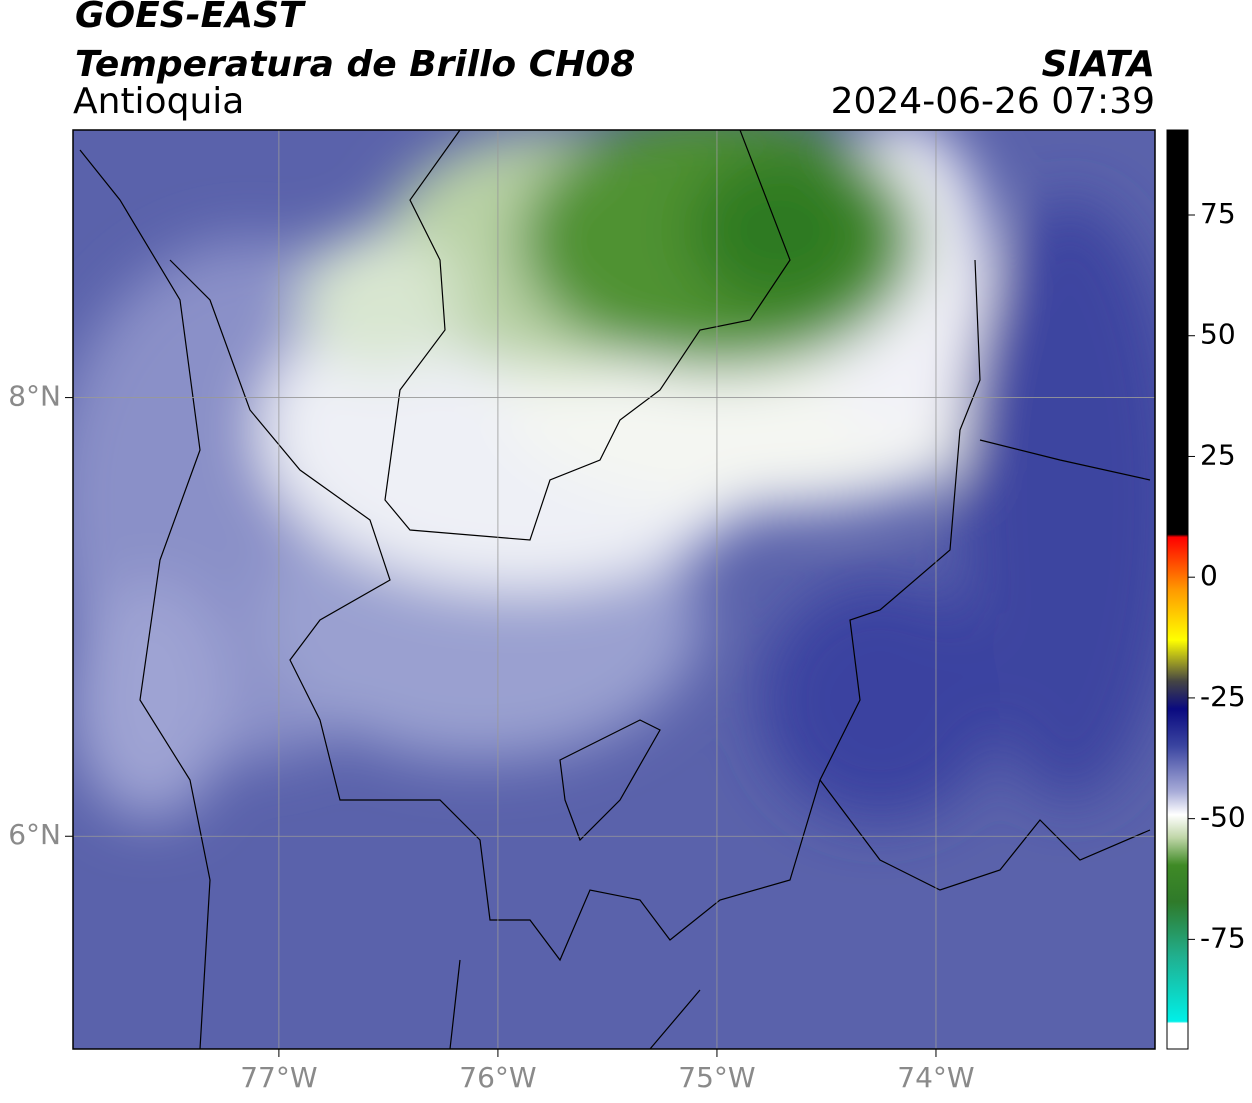 The height and width of the screenshot is (1103, 1252). Describe the element at coordinates (278, 1077) in the screenshot. I see `x-tick-label: 77°W` at that location.